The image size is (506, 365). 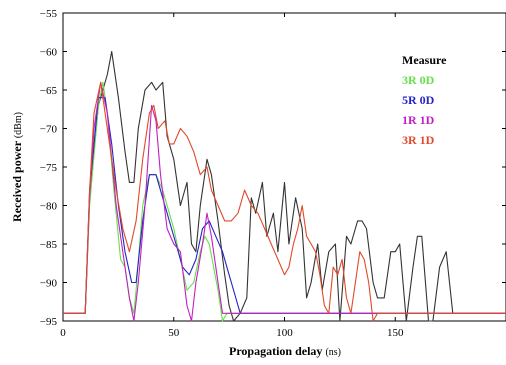 What do you see at coordinates (284, 333) in the screenshot?
I see `x-tick-label: 100` at bounding box center [284, 333].